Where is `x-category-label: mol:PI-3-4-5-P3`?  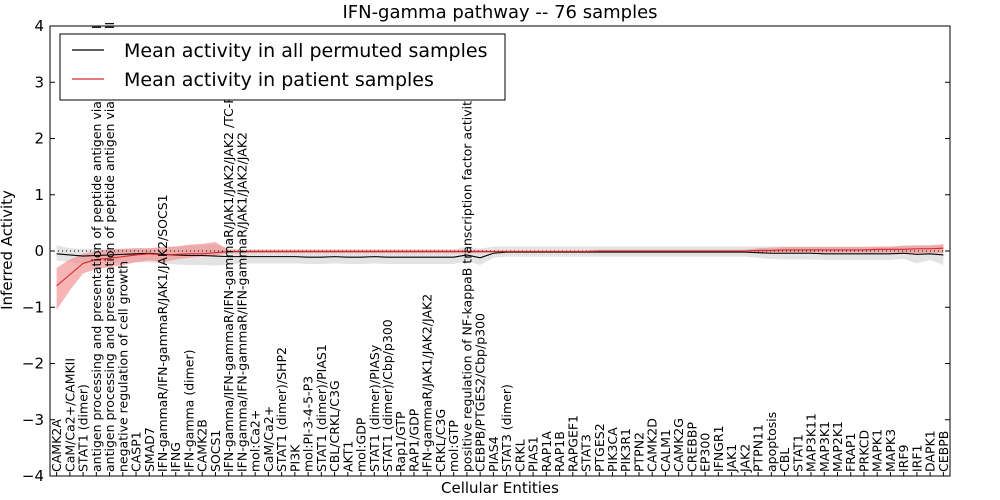 x-category-label: mol:PI-3-4-5-P3 is located at coordinates (308, 424).